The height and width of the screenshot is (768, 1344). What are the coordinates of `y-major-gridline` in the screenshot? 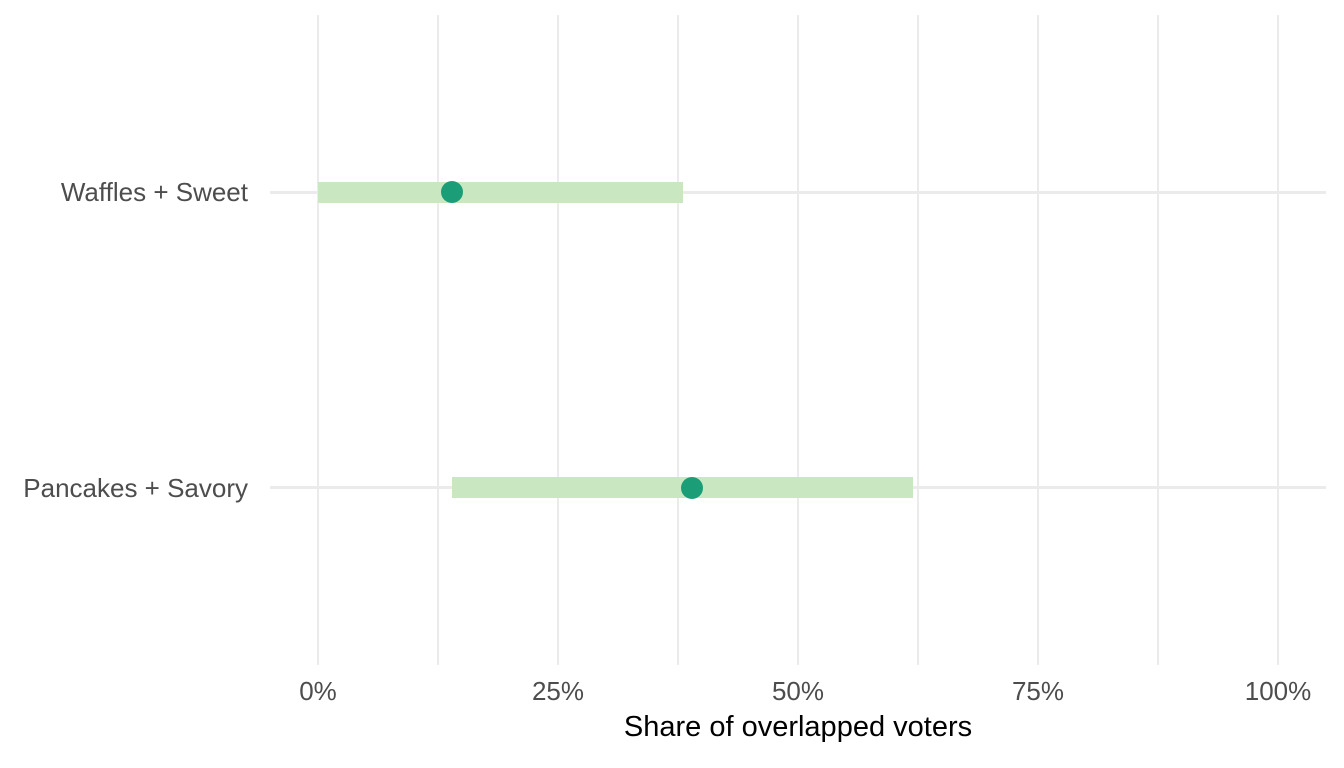 It's located at (798, 192).